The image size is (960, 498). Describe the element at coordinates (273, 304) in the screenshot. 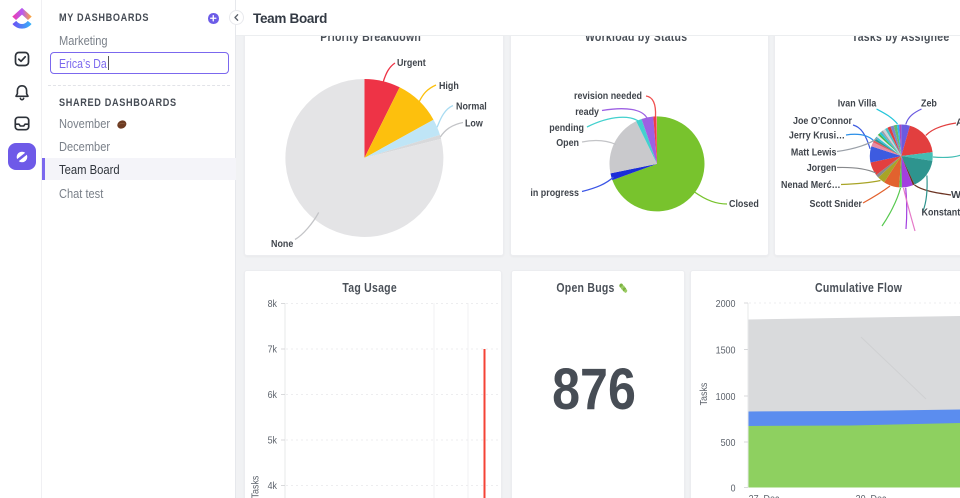

I see `svg-text: 8k` at that location.